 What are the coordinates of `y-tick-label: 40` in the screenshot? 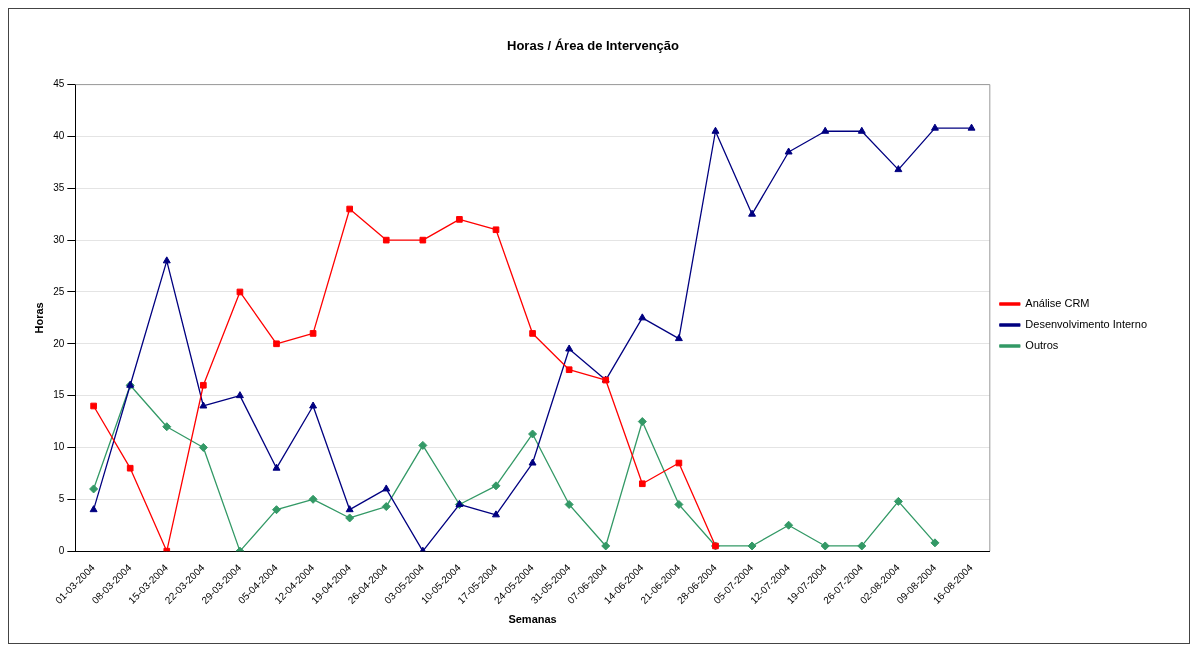 It's located at (59, 136).